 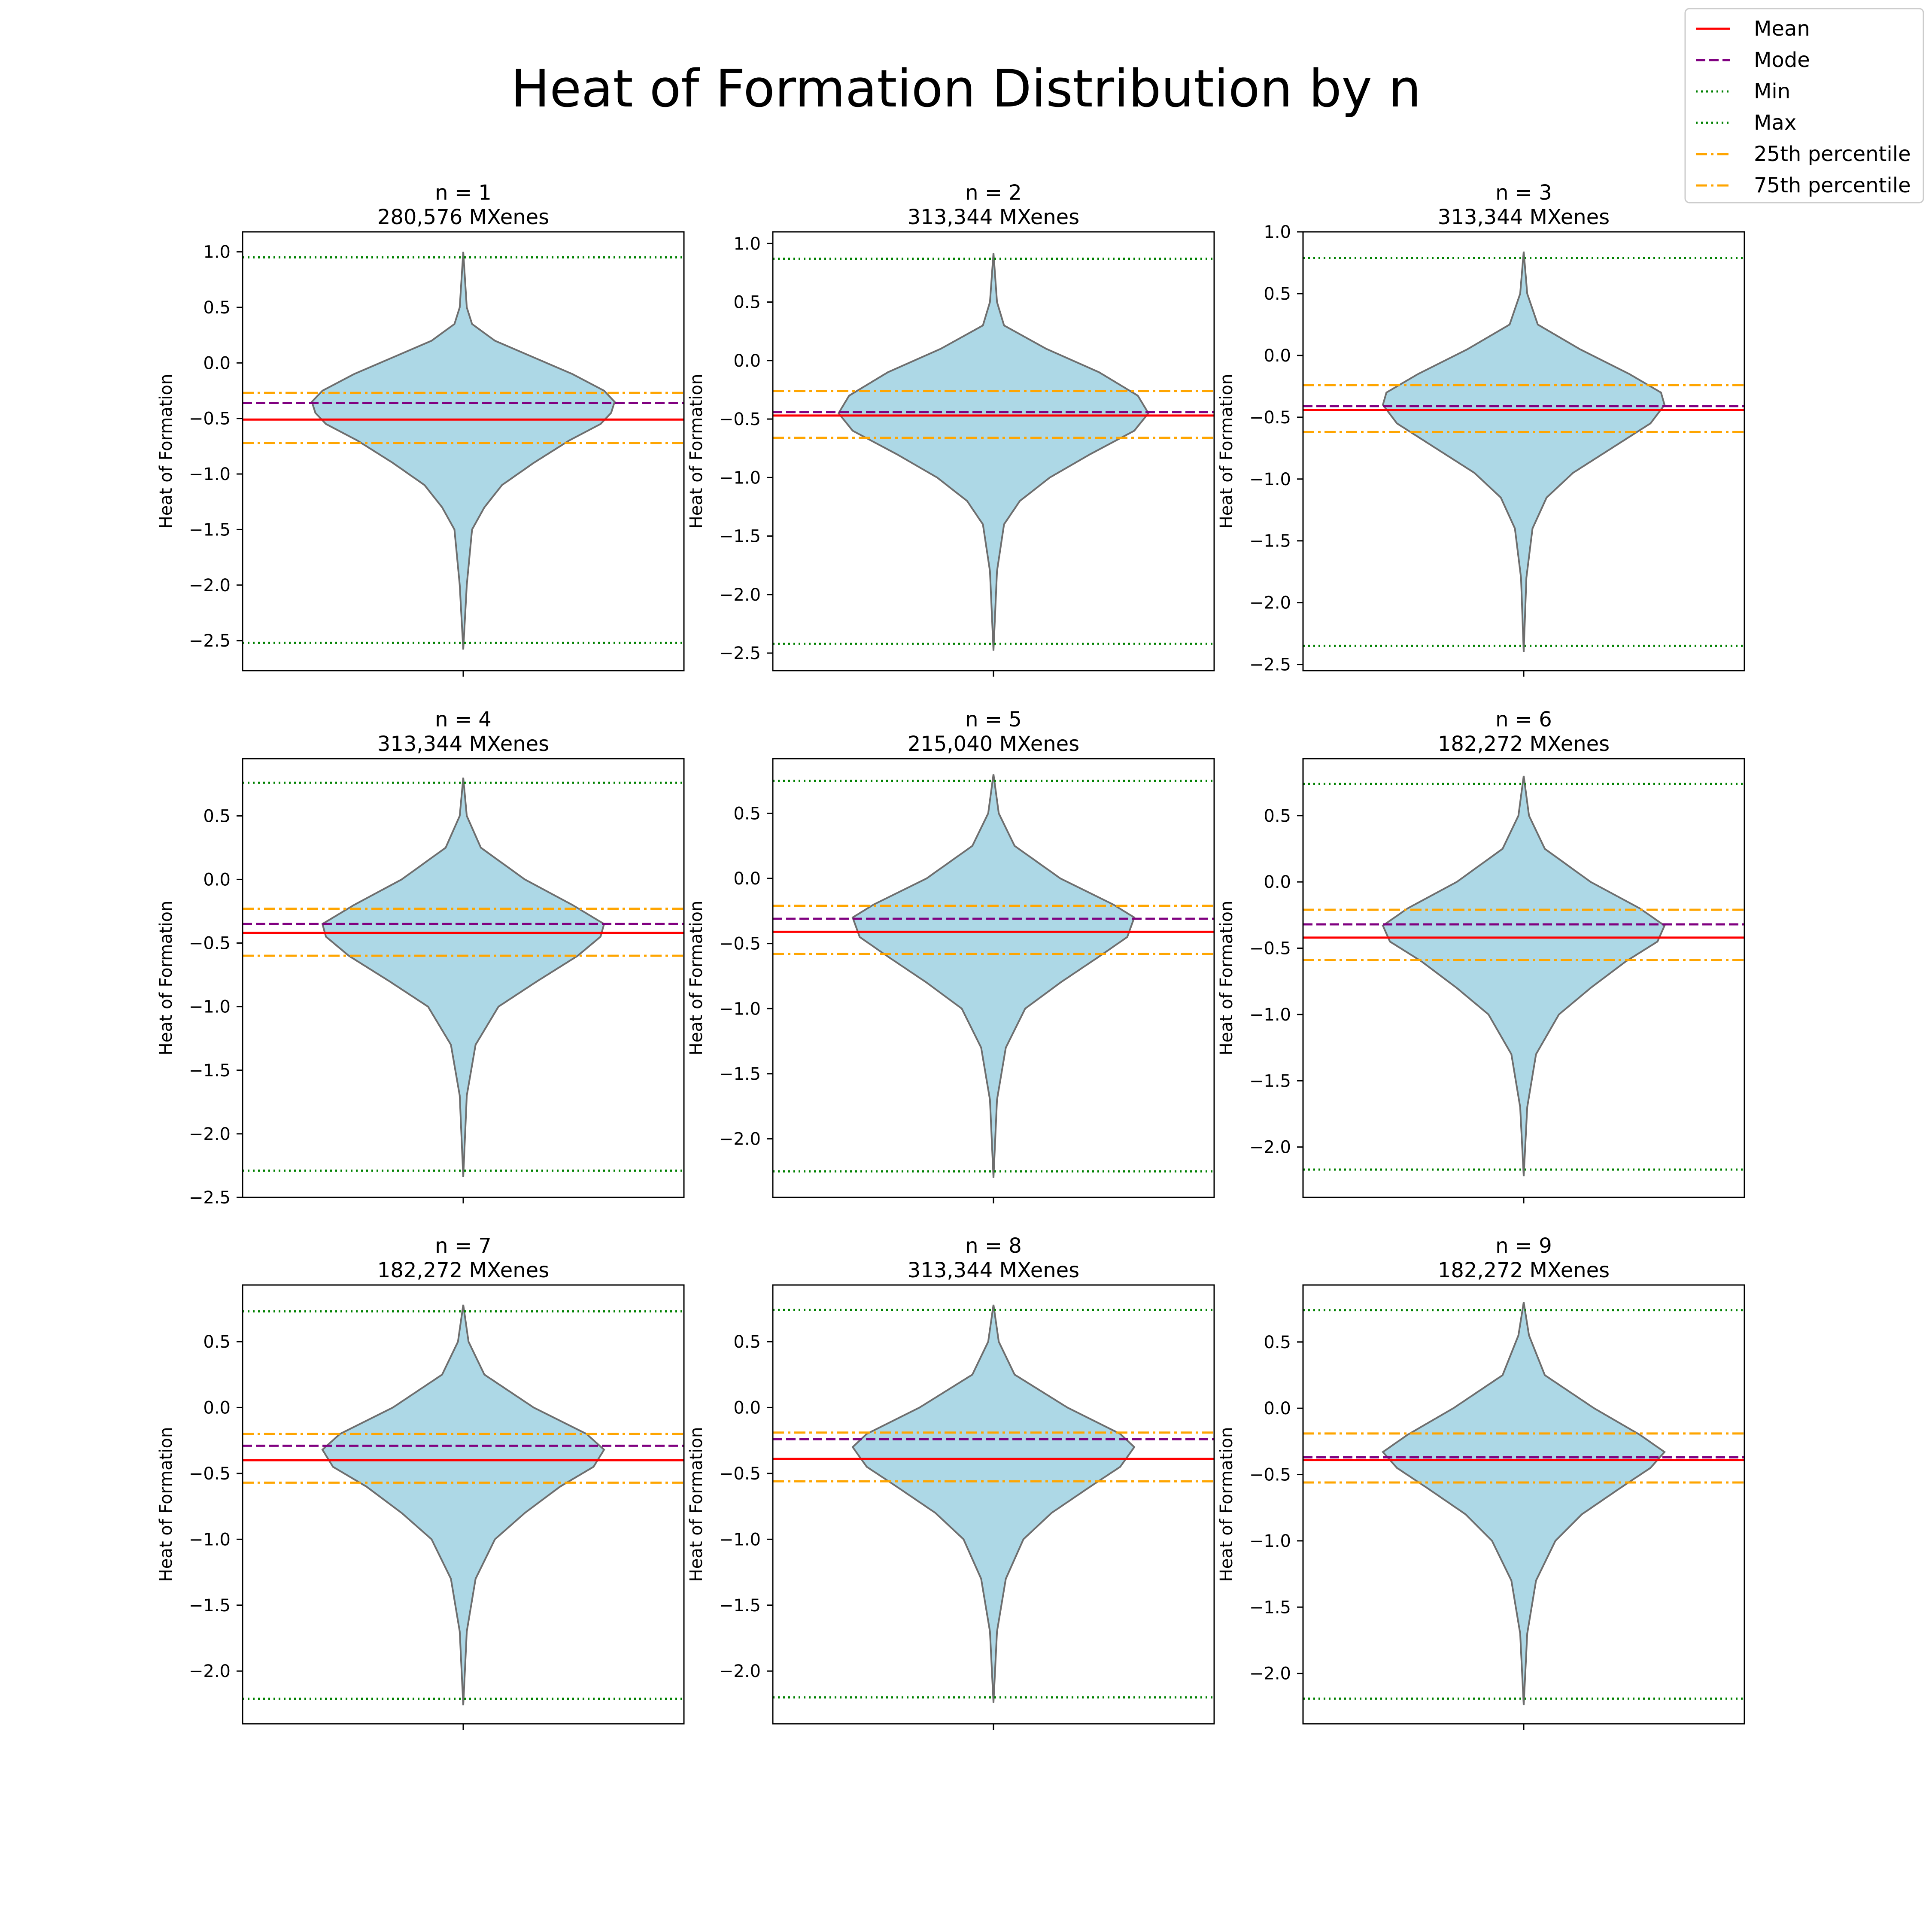 I want to click on subplot-title: n = 4, so click(x=463, y=720).